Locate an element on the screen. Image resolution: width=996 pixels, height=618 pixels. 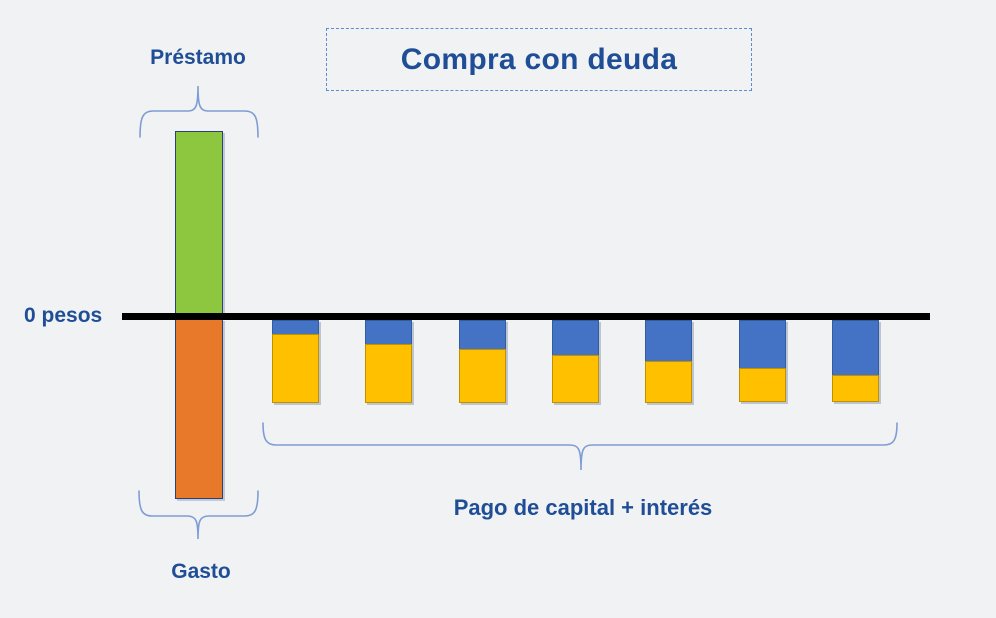
title-box: Compra con deuda is located at coordinates (539, 59).